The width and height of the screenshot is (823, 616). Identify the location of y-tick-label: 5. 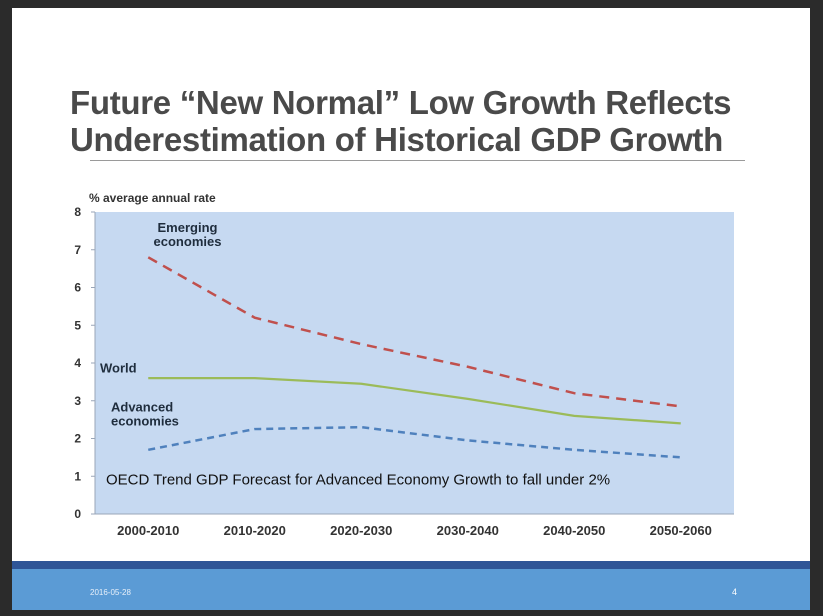
(77, 325).